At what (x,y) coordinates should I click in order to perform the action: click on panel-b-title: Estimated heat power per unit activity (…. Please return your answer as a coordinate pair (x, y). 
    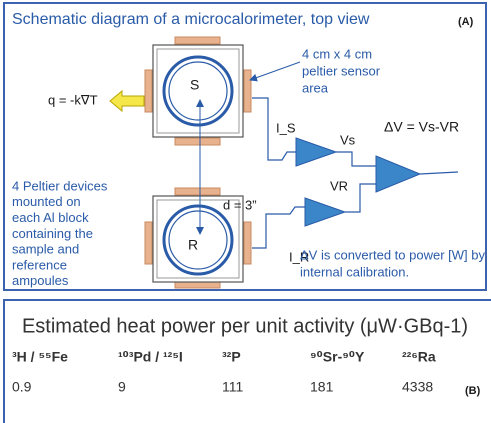
    Looking at the image, I should click on (245, 326).